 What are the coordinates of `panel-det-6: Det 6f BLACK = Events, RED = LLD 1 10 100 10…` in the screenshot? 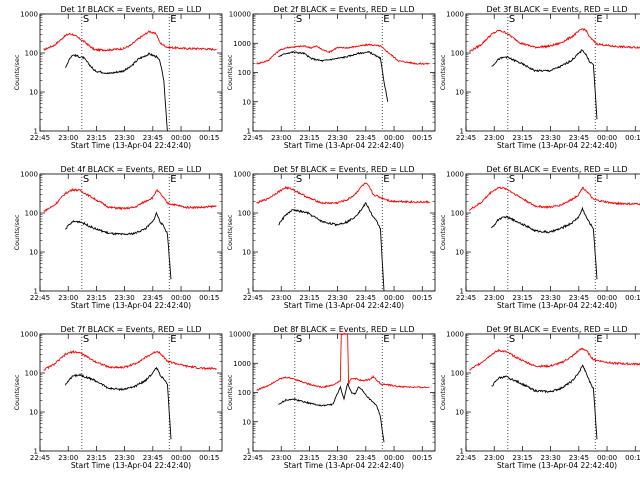 It's located at (539, 237).